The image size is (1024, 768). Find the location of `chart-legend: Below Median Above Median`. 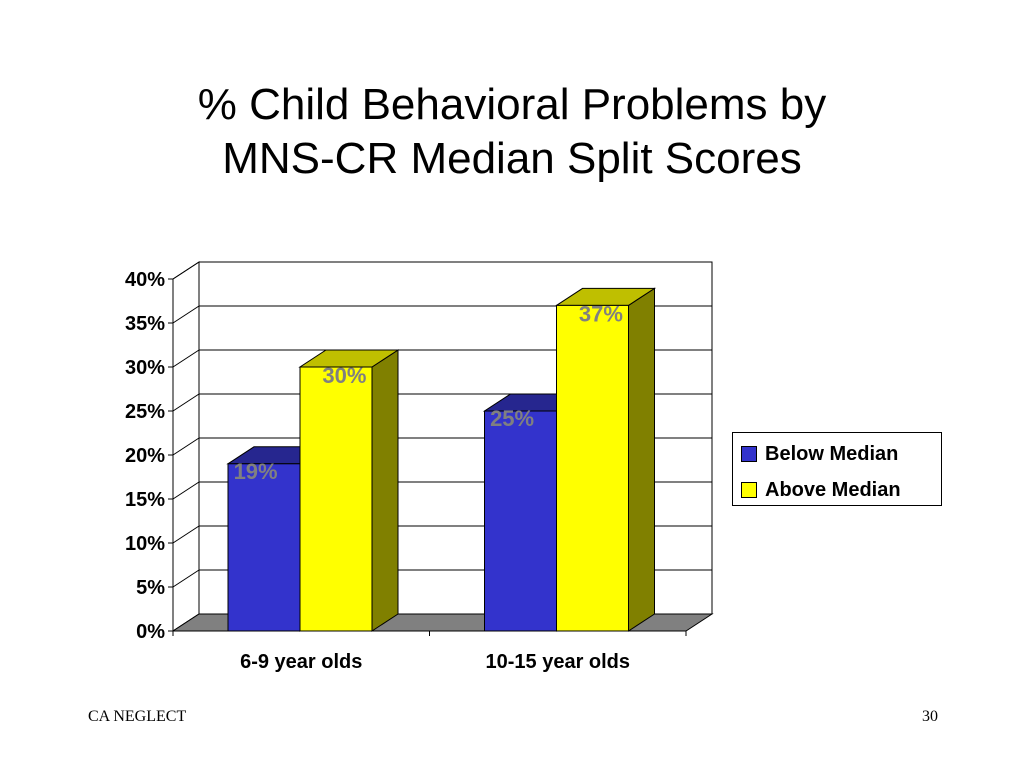

chart-legend: Below Median Above Median is located at coordinates (837, 469).